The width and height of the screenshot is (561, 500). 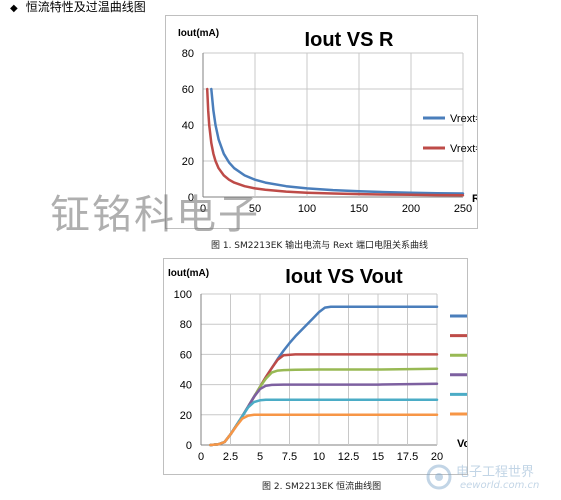 I want to click on legend-label: Vrext=0.6, so click(x=463, y=119).